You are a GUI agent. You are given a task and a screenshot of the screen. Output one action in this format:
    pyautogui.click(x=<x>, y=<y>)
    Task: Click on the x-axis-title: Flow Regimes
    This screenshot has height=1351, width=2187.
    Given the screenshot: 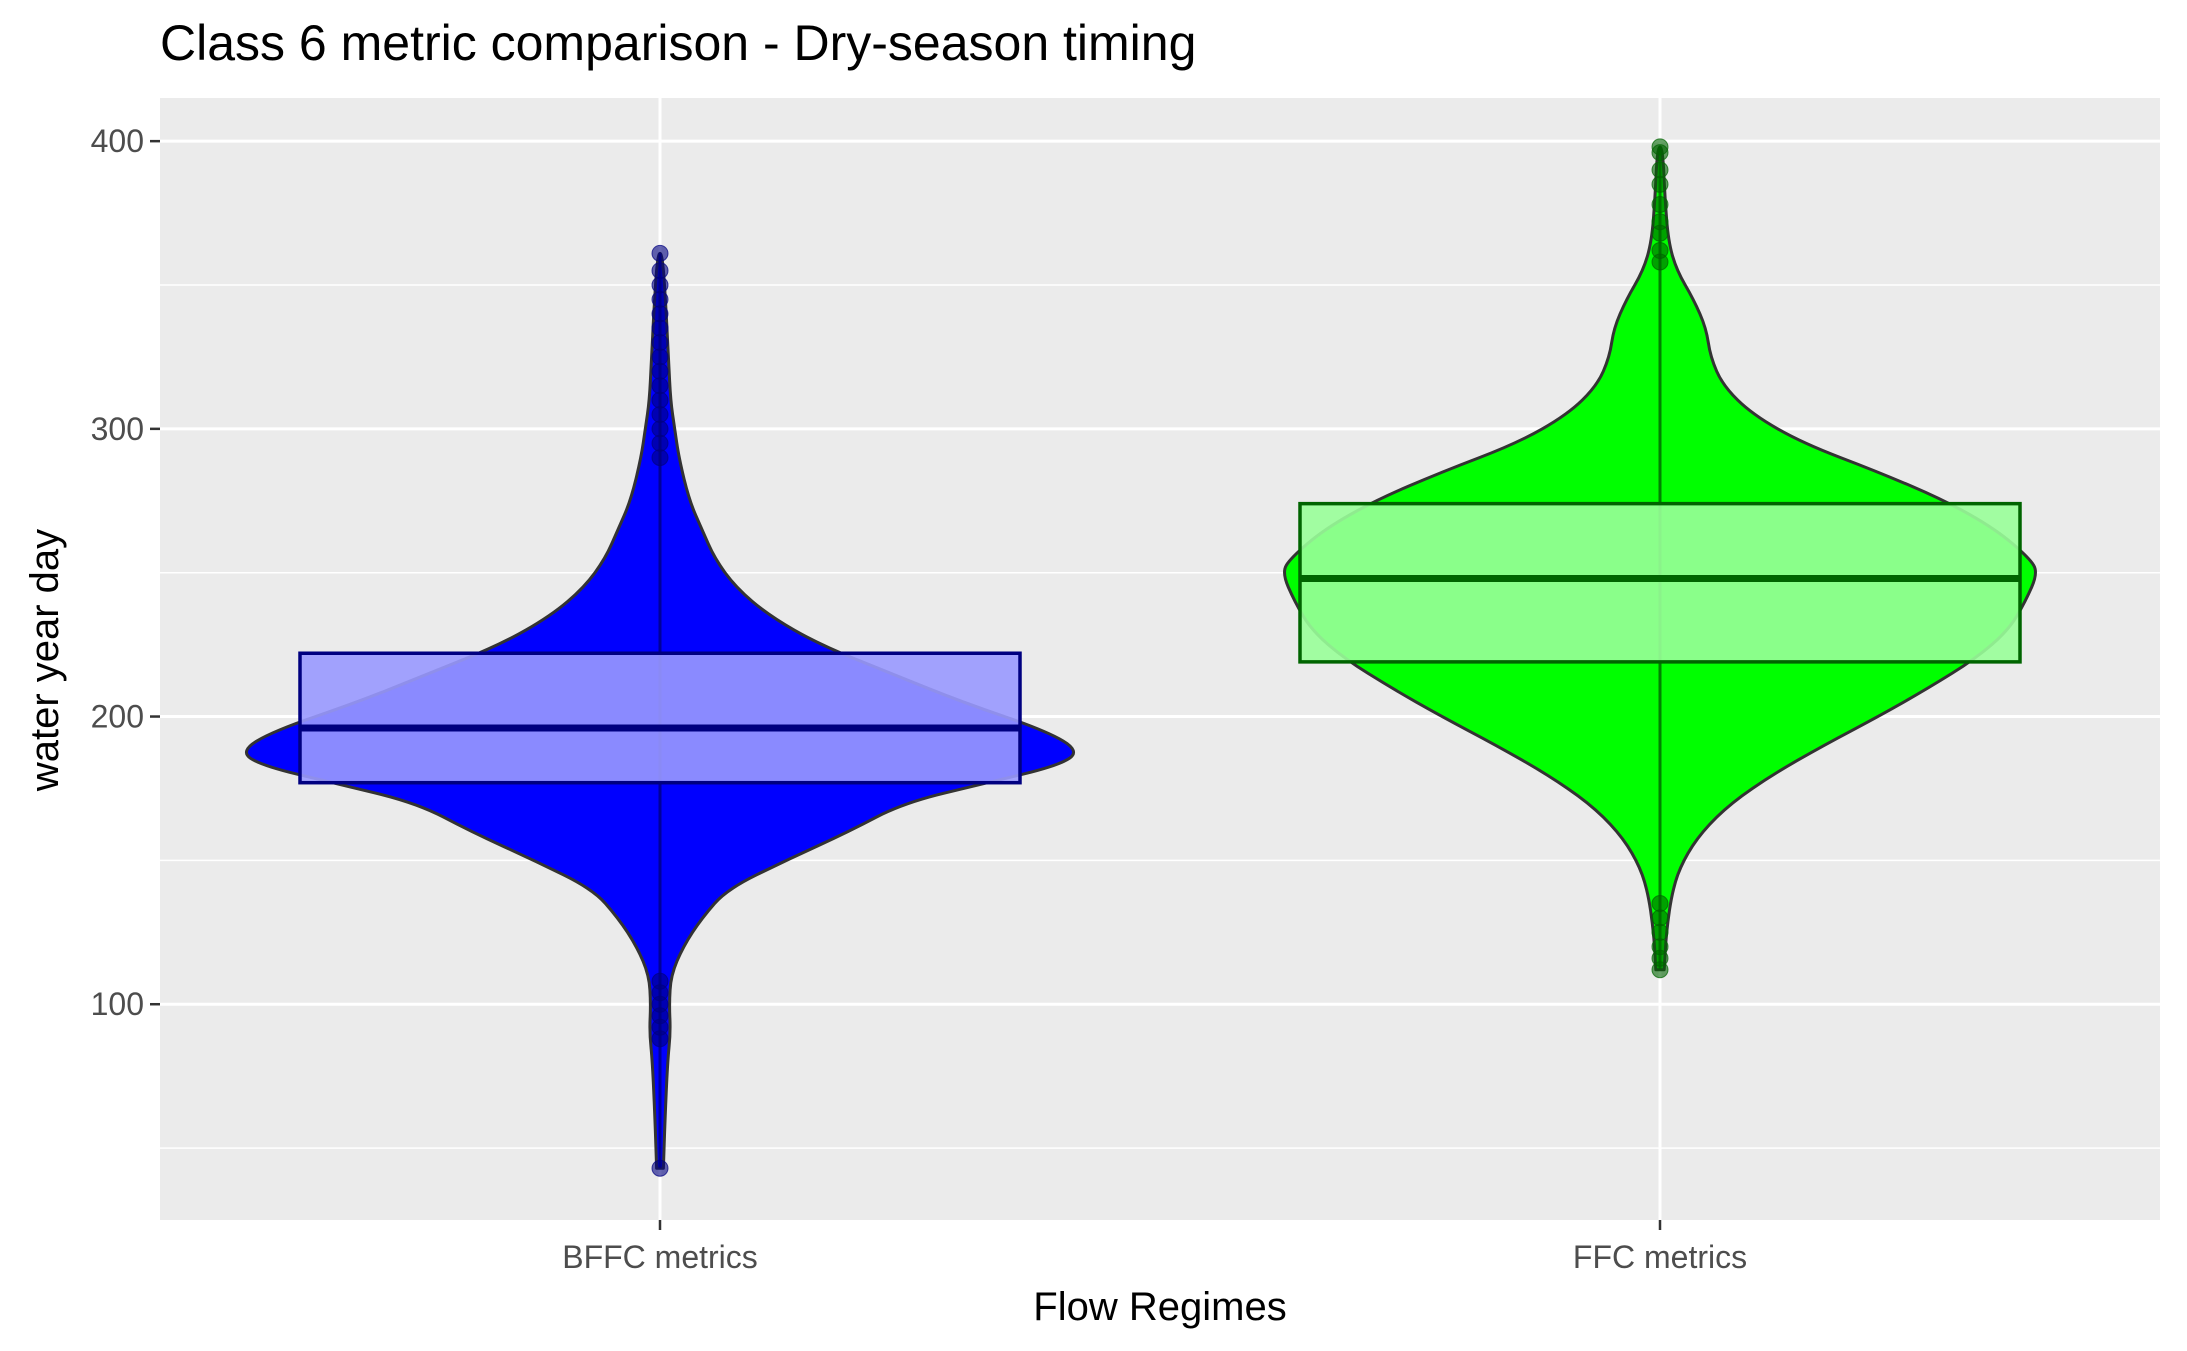 What is the action you would take?
    pyautogui.click(x=1159, y=1307)
    